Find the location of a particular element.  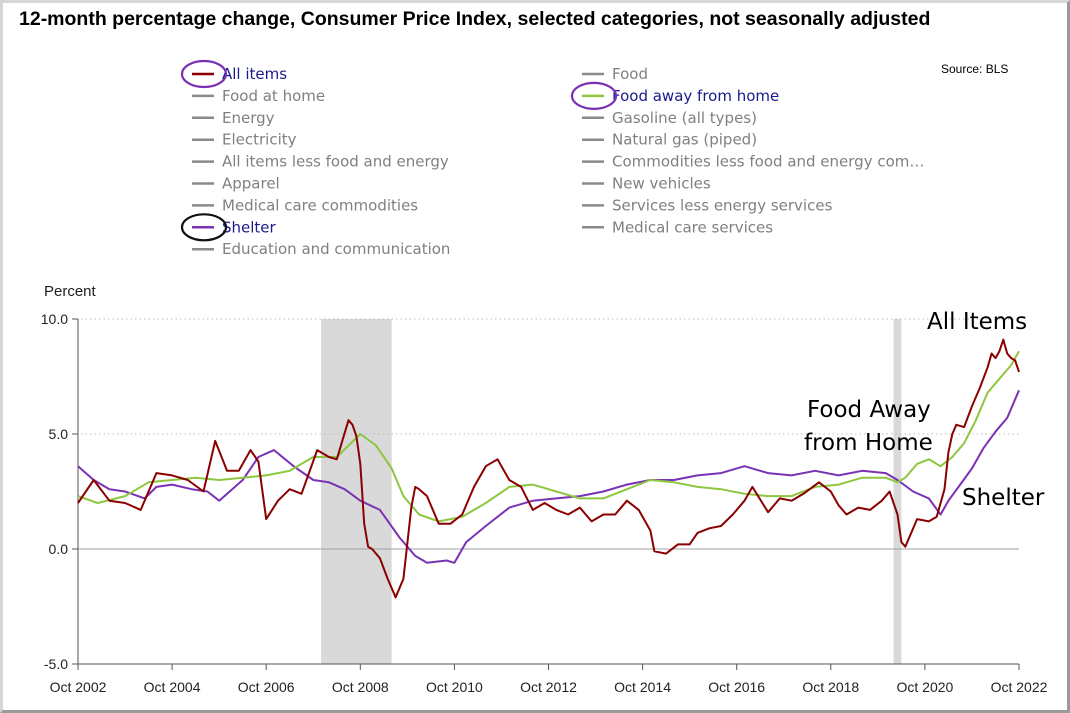

legend-item-new-vehicles: New vehicles is located at coordinates (646, 184).